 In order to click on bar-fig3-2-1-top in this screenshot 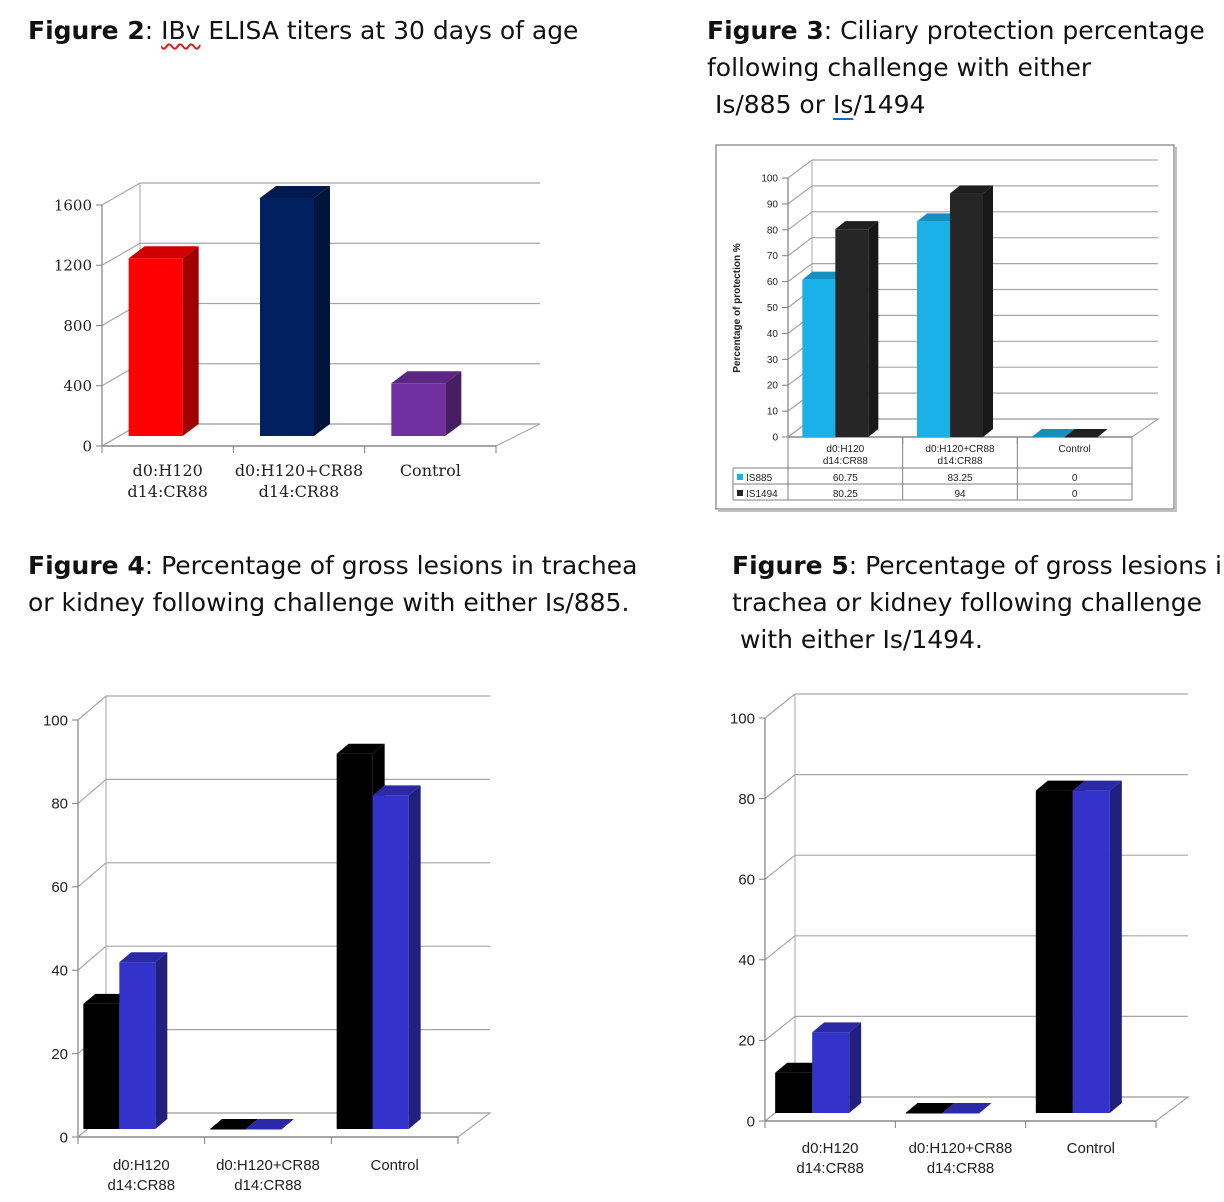, I will do `click(1086, 433)`.